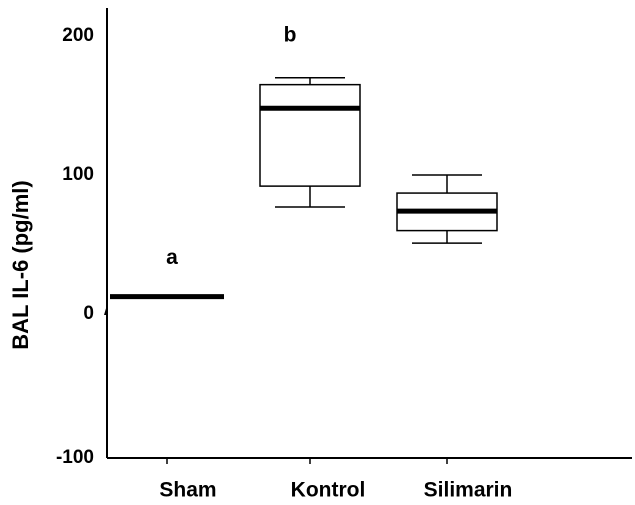 The height and width of the screenshot is (505, 635). I want to click on y-axis-break-mark, so click(106, 310).